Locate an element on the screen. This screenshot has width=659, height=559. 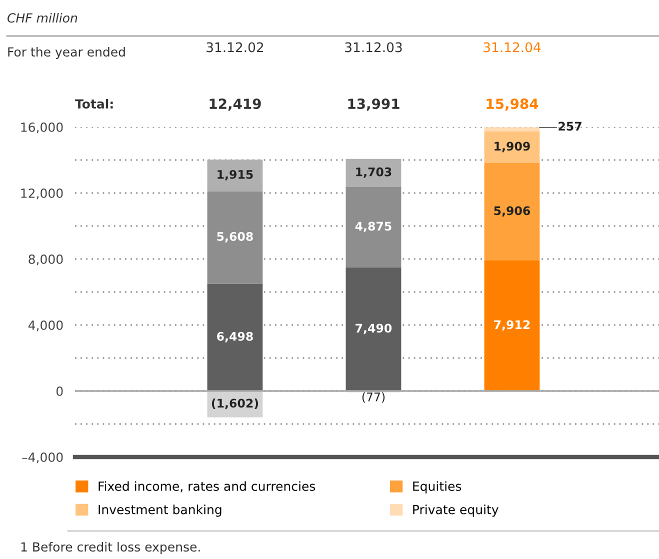
text: 1 Before credit loss expense. is located at coordinates (110, 548).